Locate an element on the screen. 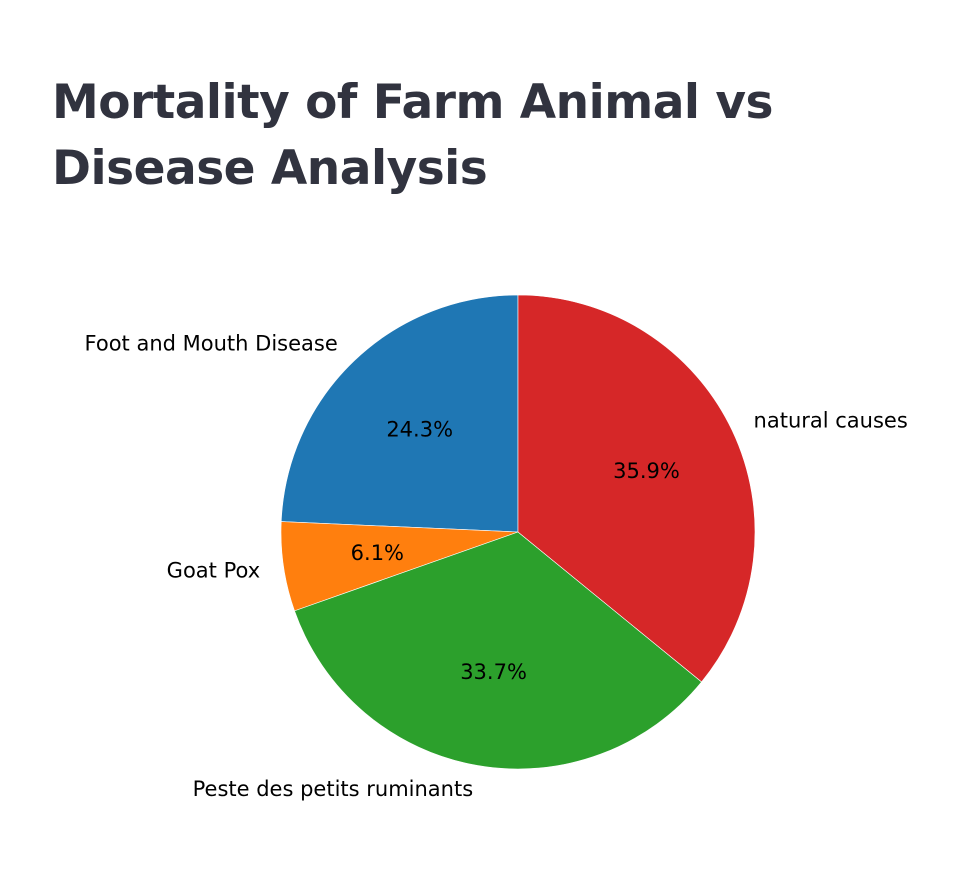 The image size is (963, 875). pie-category-label: Foot and Mouth Disease is located at coordinates (211, 344).